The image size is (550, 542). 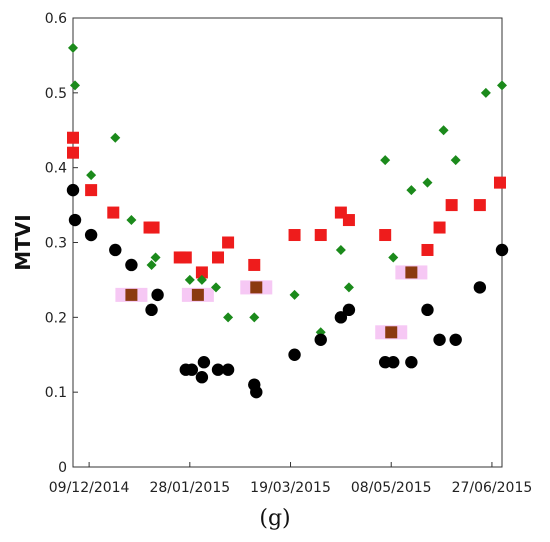 I want to click on y-tick-label: 0, so click(x=62, y=468).